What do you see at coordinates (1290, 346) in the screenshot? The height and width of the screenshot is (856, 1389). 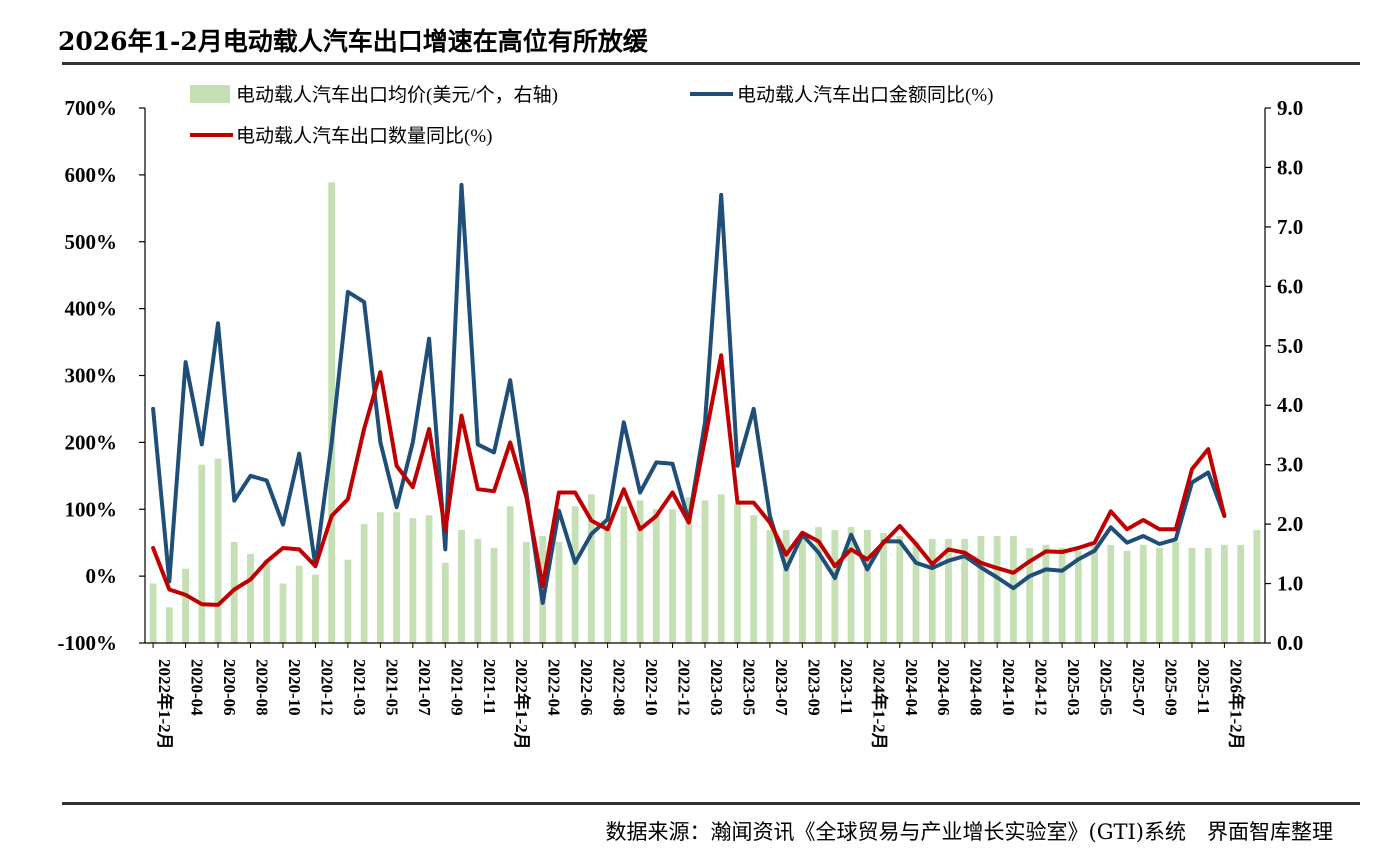 I see `y-right-tick-label: 5.0` at bounding box center [1290, 346].